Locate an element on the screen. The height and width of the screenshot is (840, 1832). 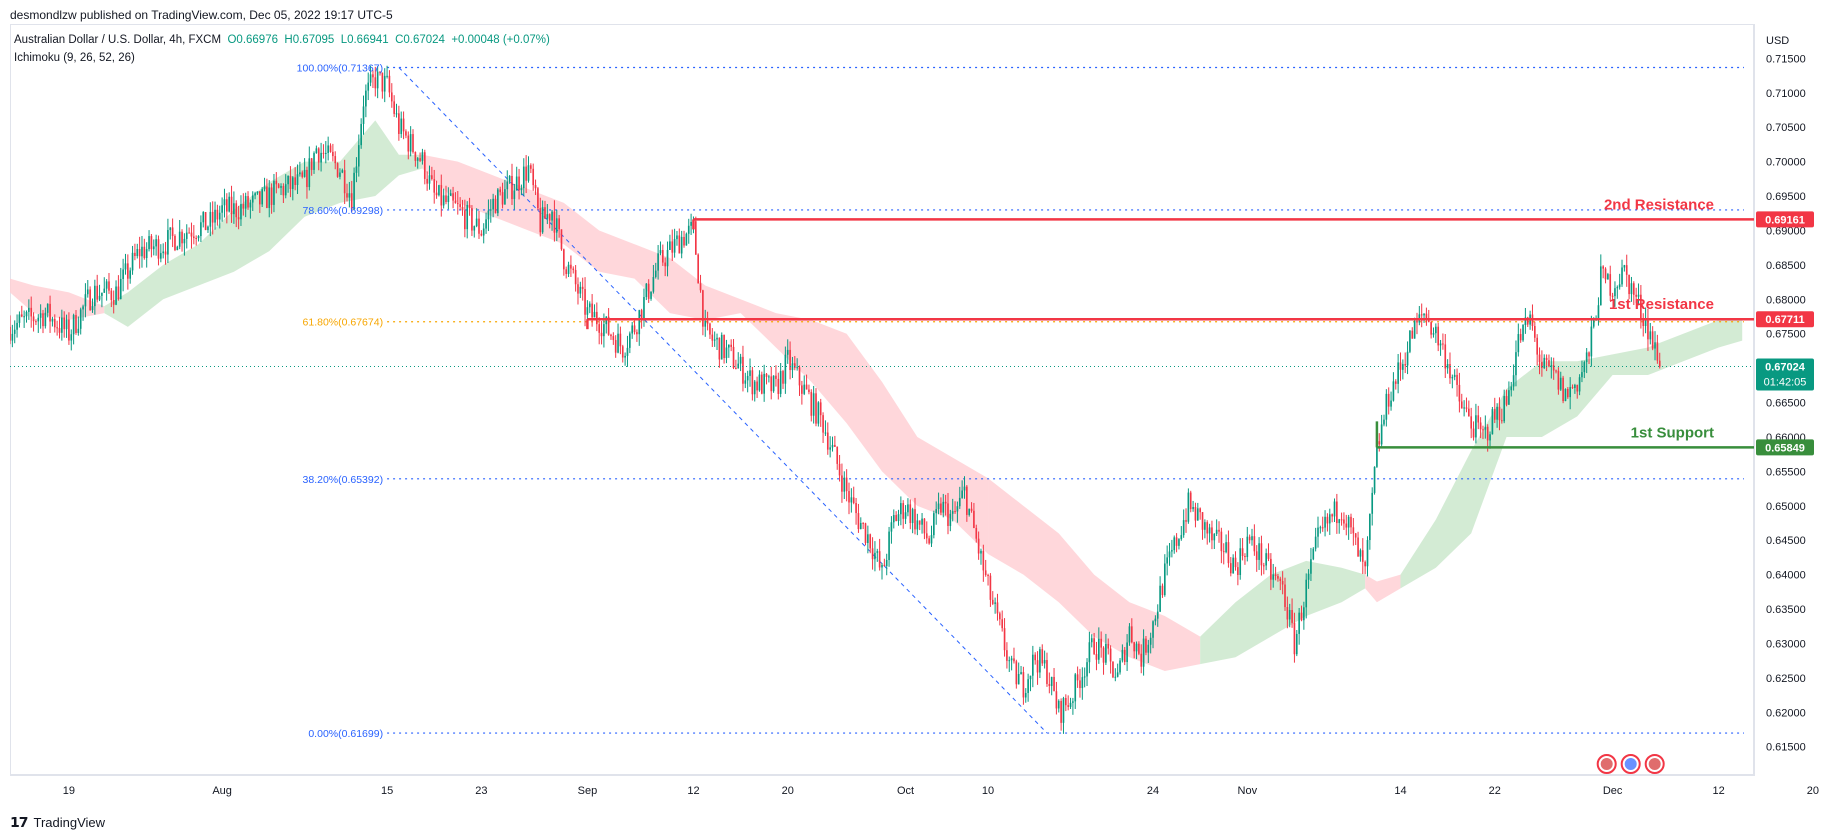
ohlc-close: C0.67024 is located at coordinates (418, 40).